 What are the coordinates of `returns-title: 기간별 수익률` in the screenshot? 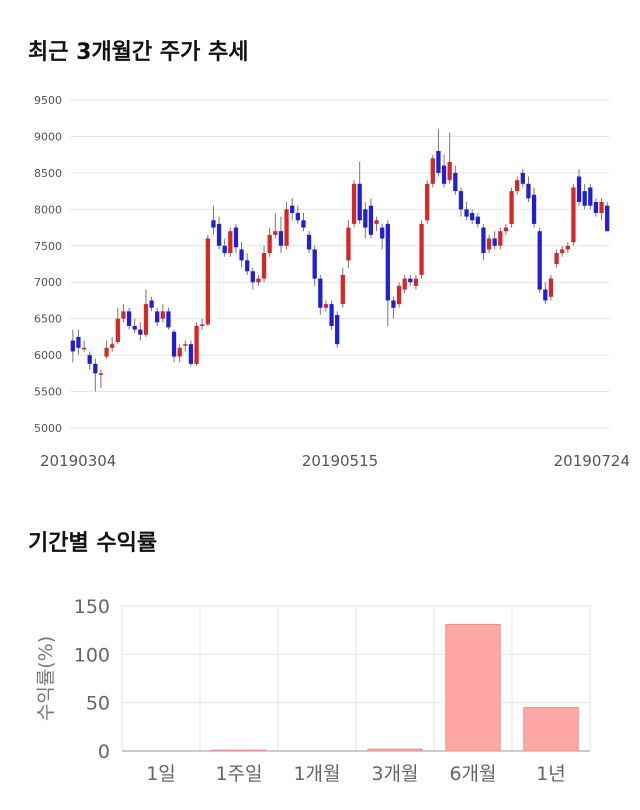 It's located at (93, 543).